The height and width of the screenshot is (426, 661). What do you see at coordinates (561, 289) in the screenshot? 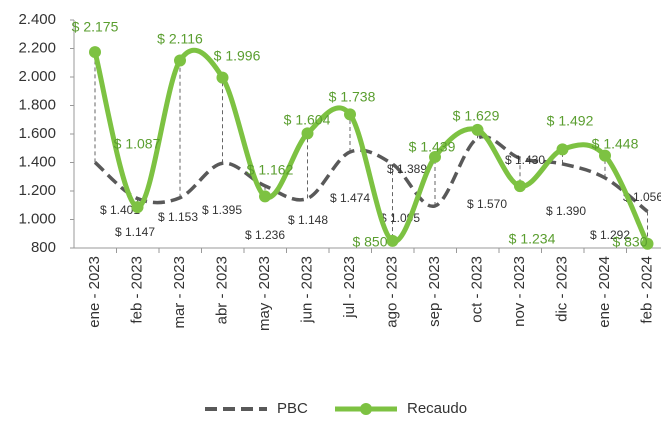
I see `x-tick-label: dic - 2023` at bounding box center [561, 289].